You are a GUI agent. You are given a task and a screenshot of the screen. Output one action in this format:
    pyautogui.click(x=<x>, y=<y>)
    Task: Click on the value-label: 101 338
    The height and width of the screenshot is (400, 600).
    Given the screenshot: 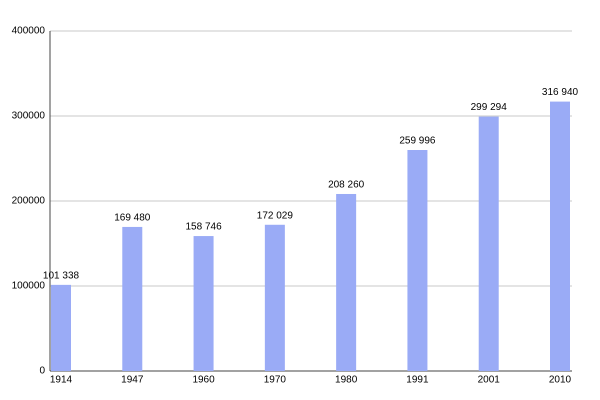 What is the action you would take?
    pyautogui.click(x=61, y=276)
    